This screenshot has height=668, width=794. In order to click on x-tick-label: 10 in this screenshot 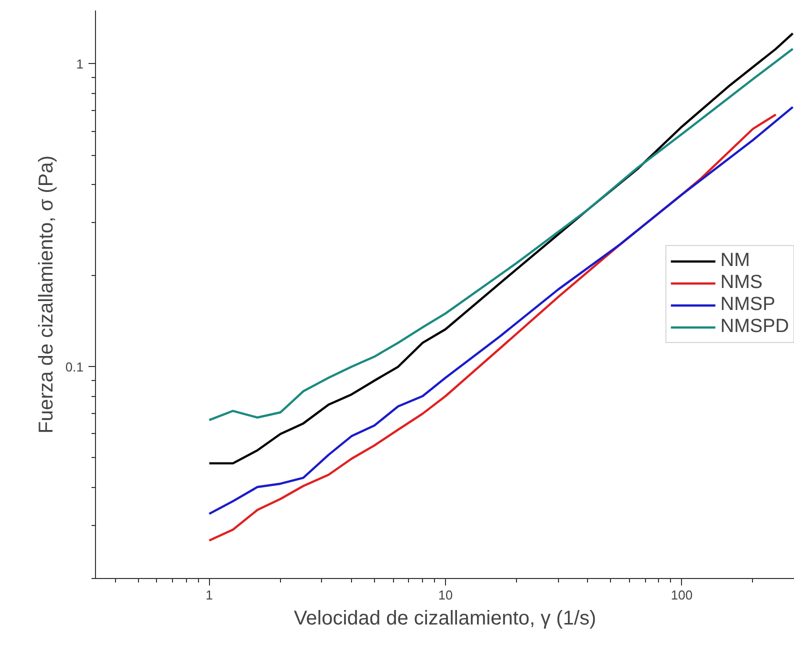, I will do `click(445, 595)`.